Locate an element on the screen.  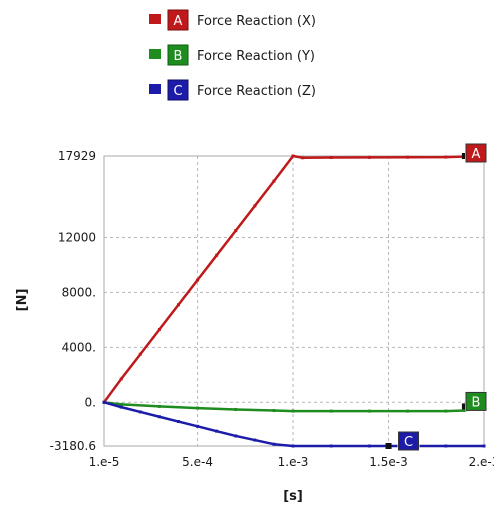
x-tick-label: 1.e-5 is located at coordinates (104, 462).